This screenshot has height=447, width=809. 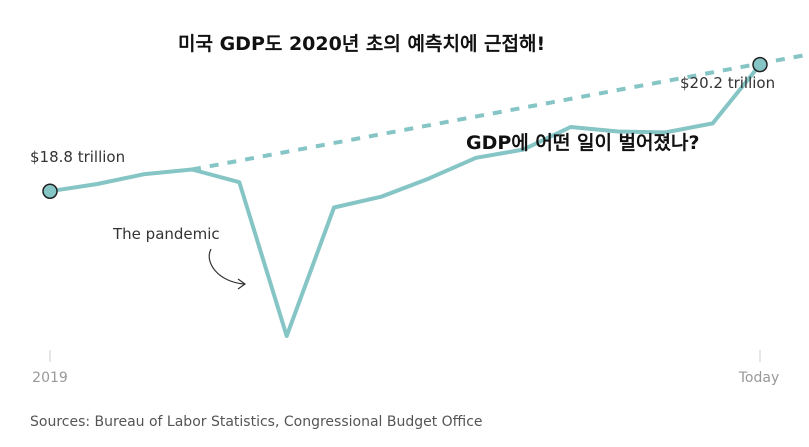 What do you see at coordinates (582, 143) in the screenshot?
I see `chart-subtitle: GDP에 어떤 일이 벌어졌나?` at bounding box center [582, 143].